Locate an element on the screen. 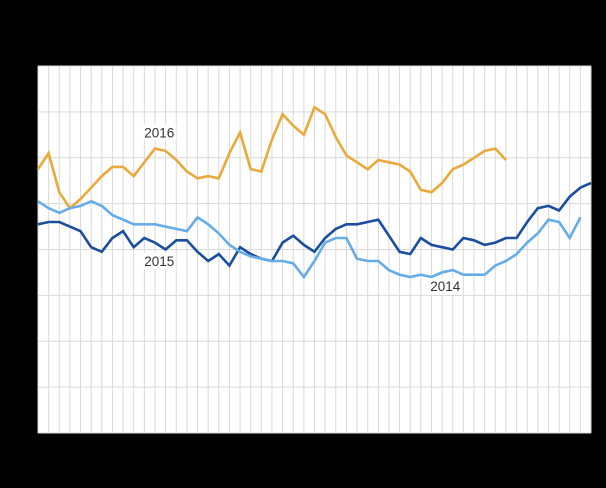  series-line-2014 is located at coordinates (309, 239).